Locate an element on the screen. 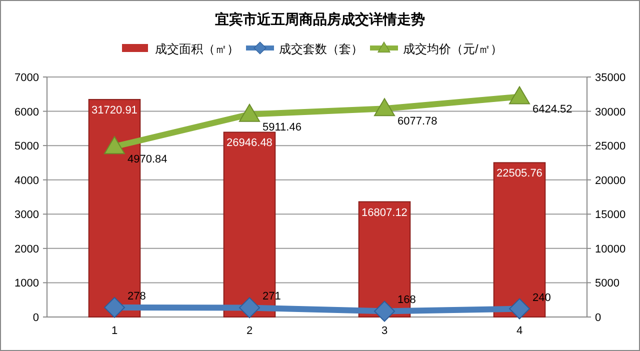  y-tick-label: 7000 is located at coordinates (26, 78).